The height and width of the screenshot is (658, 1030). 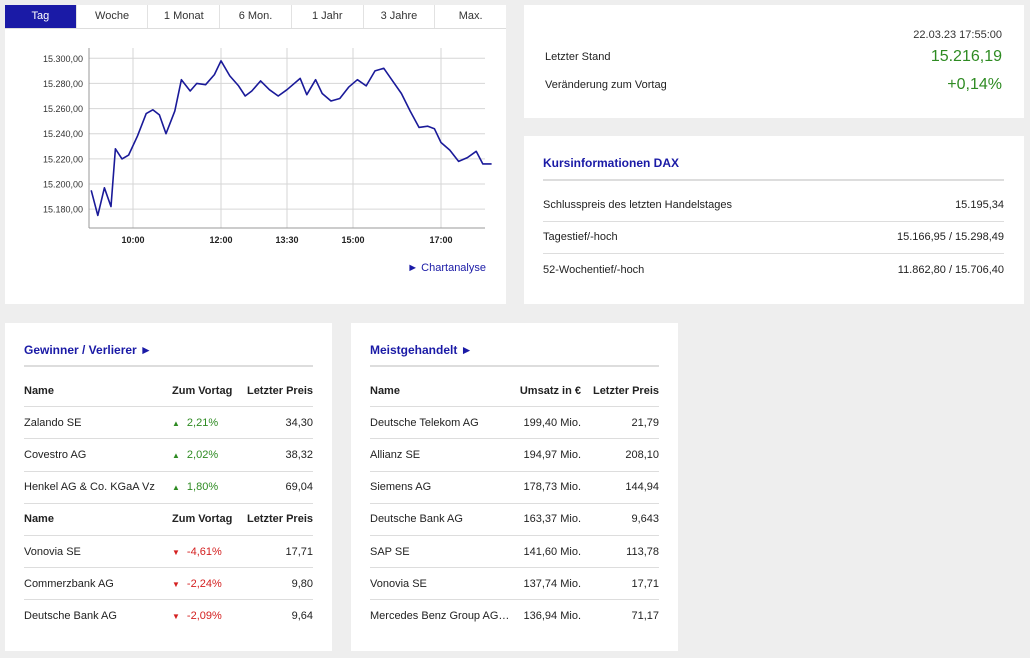 I want to click on tab-1-jahr: 1 Jahr, so click(x=328, y=16).